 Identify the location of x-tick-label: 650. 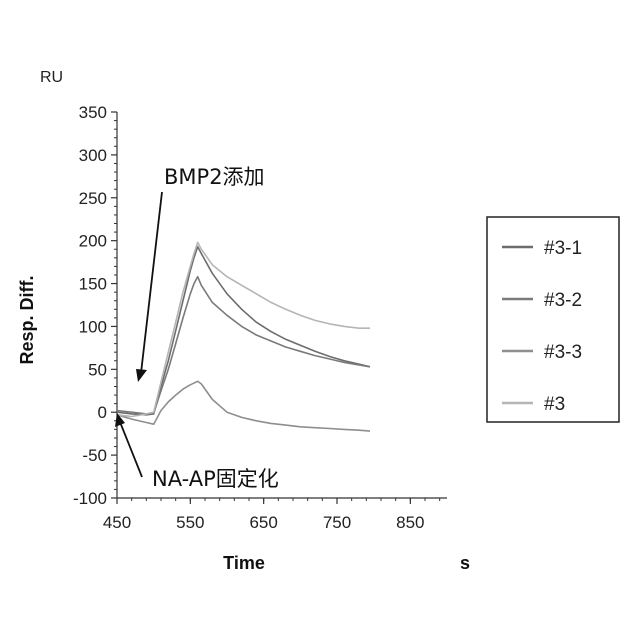
(263, 522).